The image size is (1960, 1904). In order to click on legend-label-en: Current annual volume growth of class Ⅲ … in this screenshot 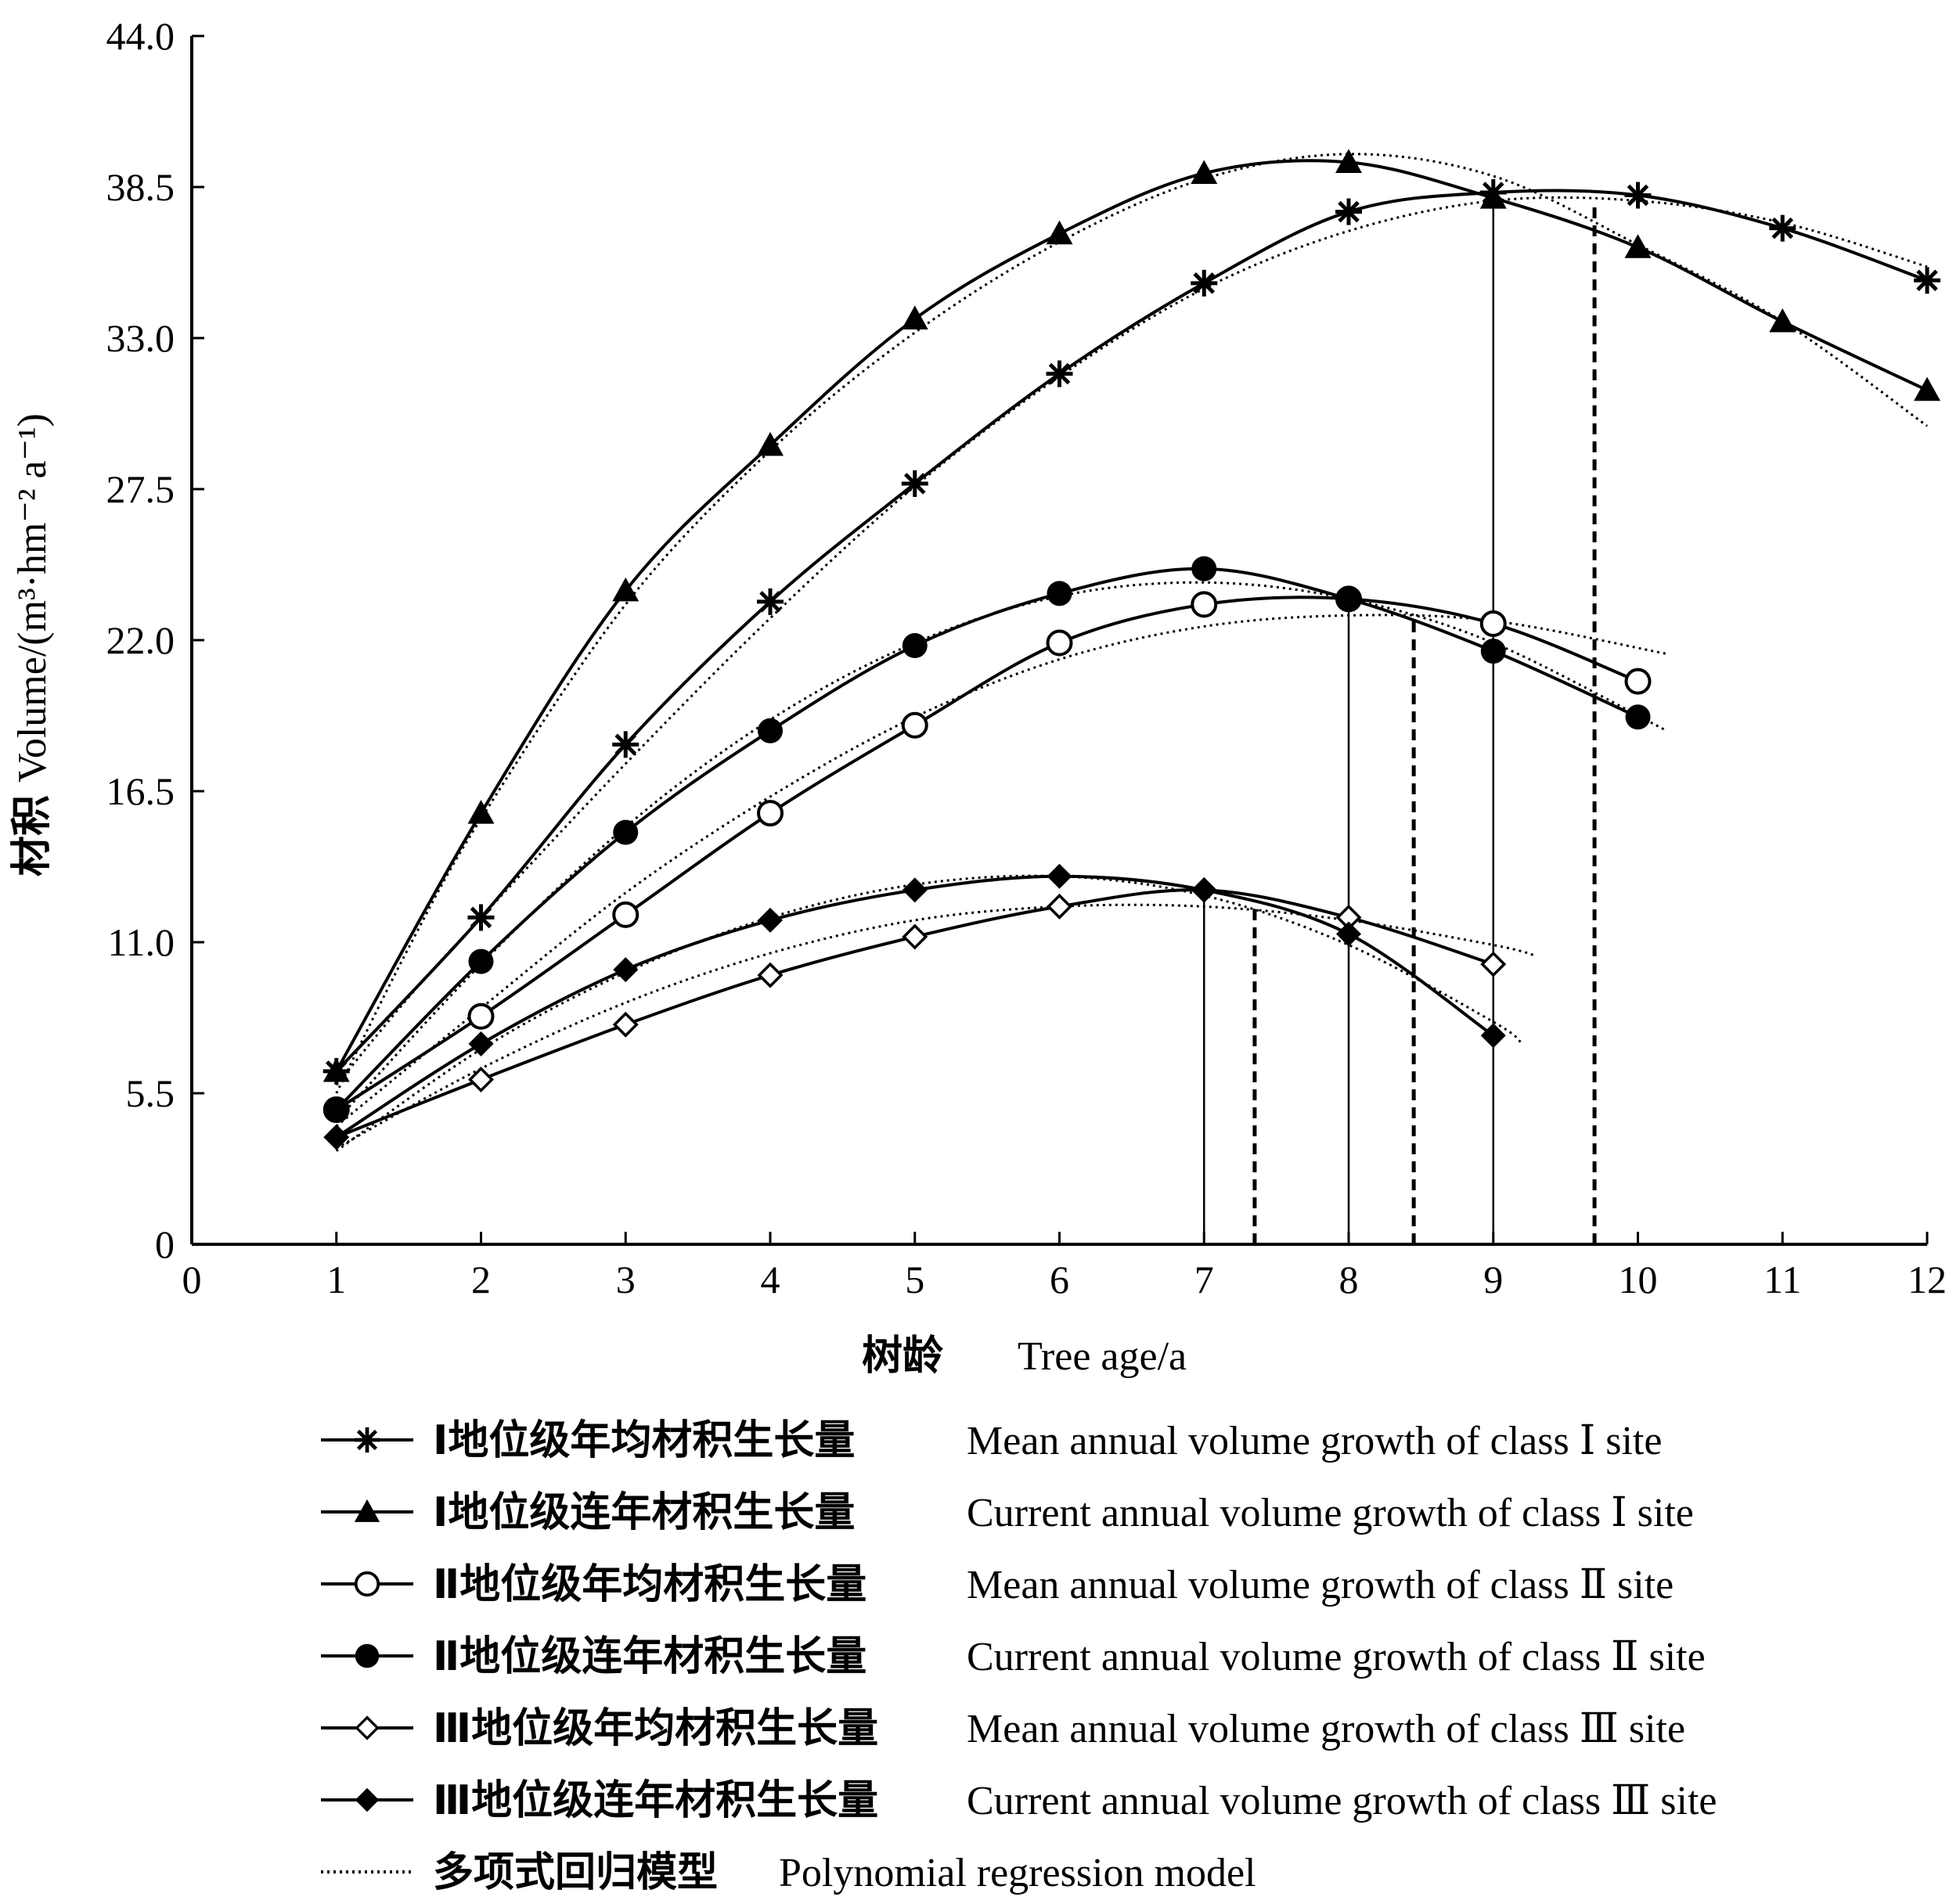, I will do `click(1342, 1801)`.